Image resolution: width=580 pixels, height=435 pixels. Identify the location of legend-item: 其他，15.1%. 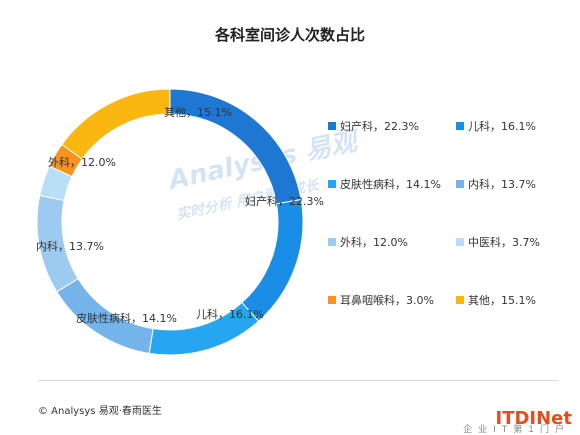
(496, 300).